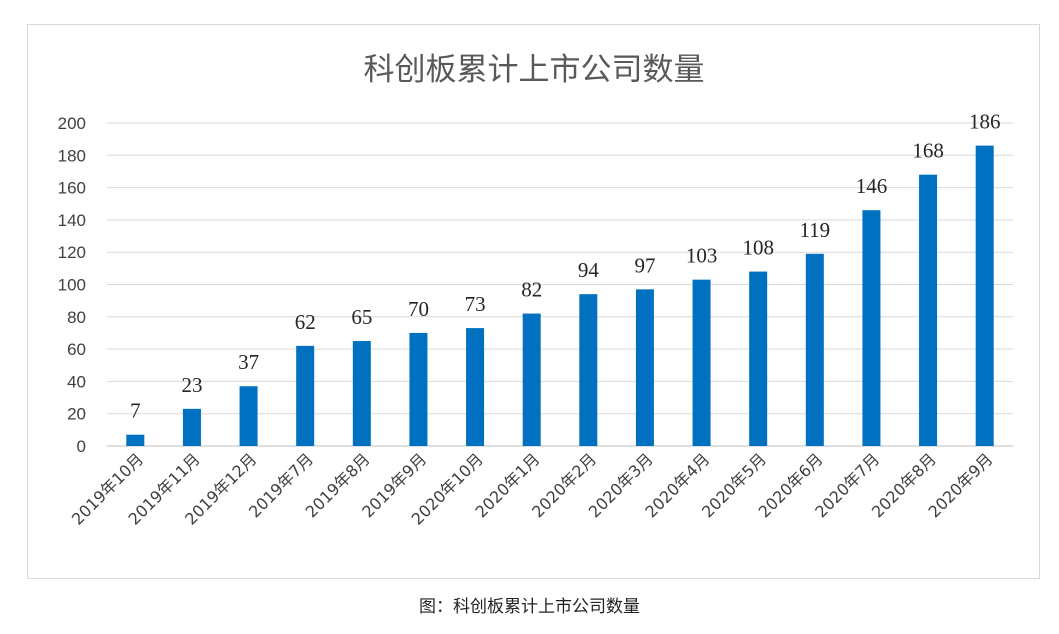  I want to click on y-tick-label: 80, so click(76, 317).